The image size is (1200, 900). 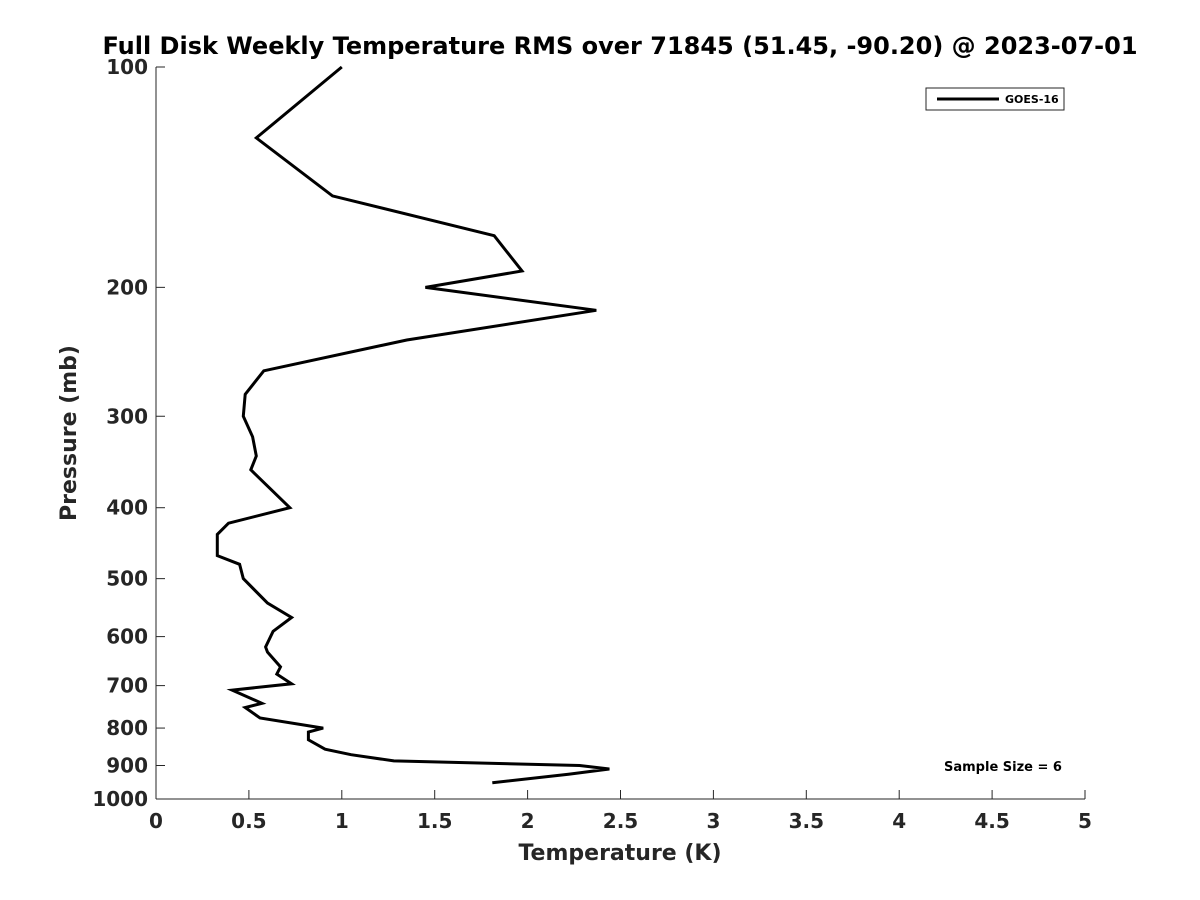 I want to click on x-axis-ticks: 0 0.5 1 1.5 2 2.5 3 3.5 4 4.5 5, so click(x=620, y=811).